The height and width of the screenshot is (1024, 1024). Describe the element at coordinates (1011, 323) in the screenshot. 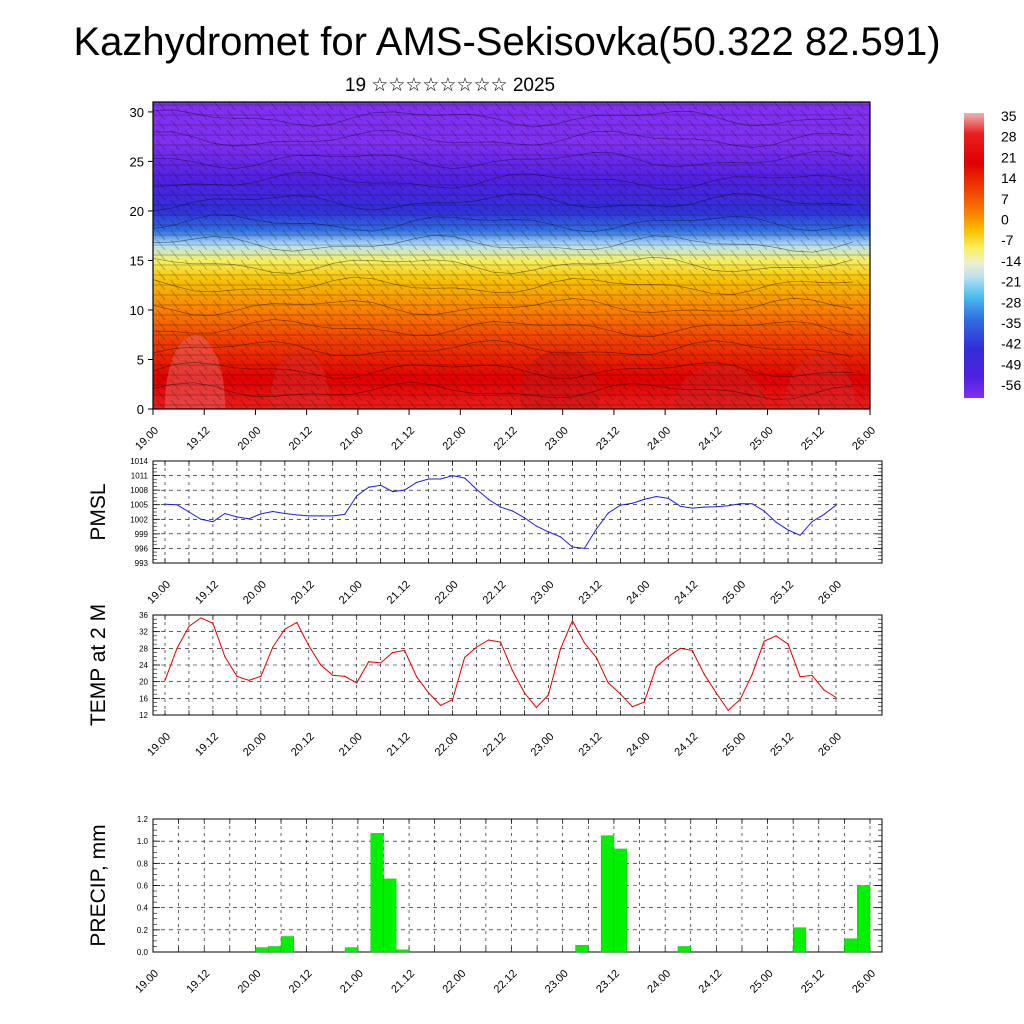

I see `colorbar-label: -35` at that location.